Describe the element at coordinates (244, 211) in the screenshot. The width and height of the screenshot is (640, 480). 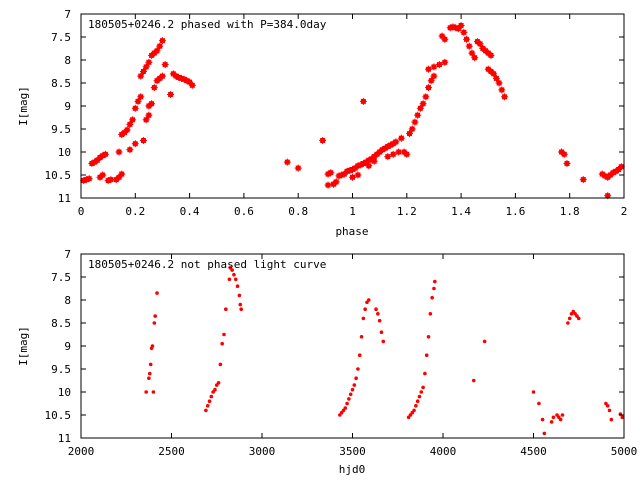
I see `phased-x-tick-label: 0.6` at that location.